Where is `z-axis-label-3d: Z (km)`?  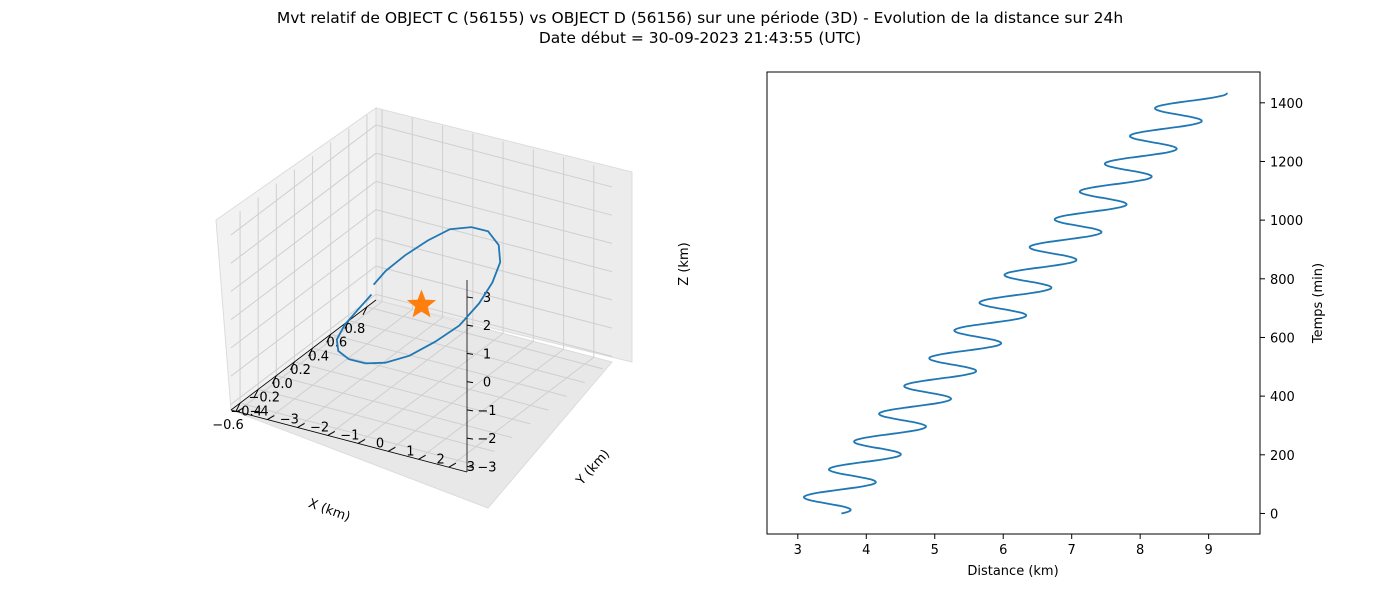
z-axis-label-3d: Z (km) is located at coordinates (684, 263).